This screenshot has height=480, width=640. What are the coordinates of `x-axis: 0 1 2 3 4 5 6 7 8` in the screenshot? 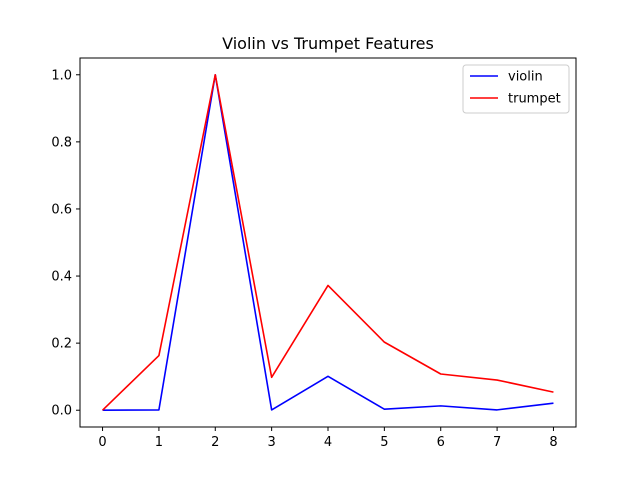 It's located at (328, 438).